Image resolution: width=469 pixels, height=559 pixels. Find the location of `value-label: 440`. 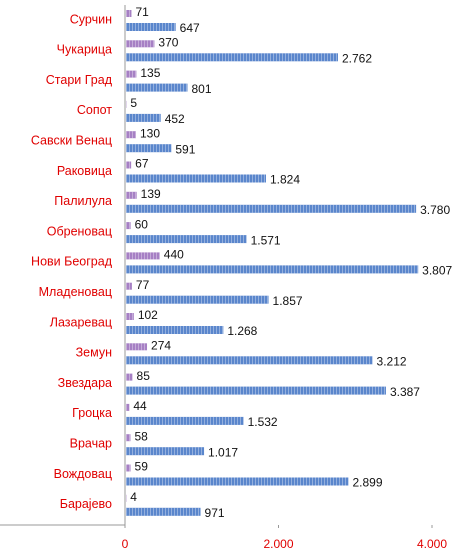

value-label: 440 is located at coordinates (174, 255).